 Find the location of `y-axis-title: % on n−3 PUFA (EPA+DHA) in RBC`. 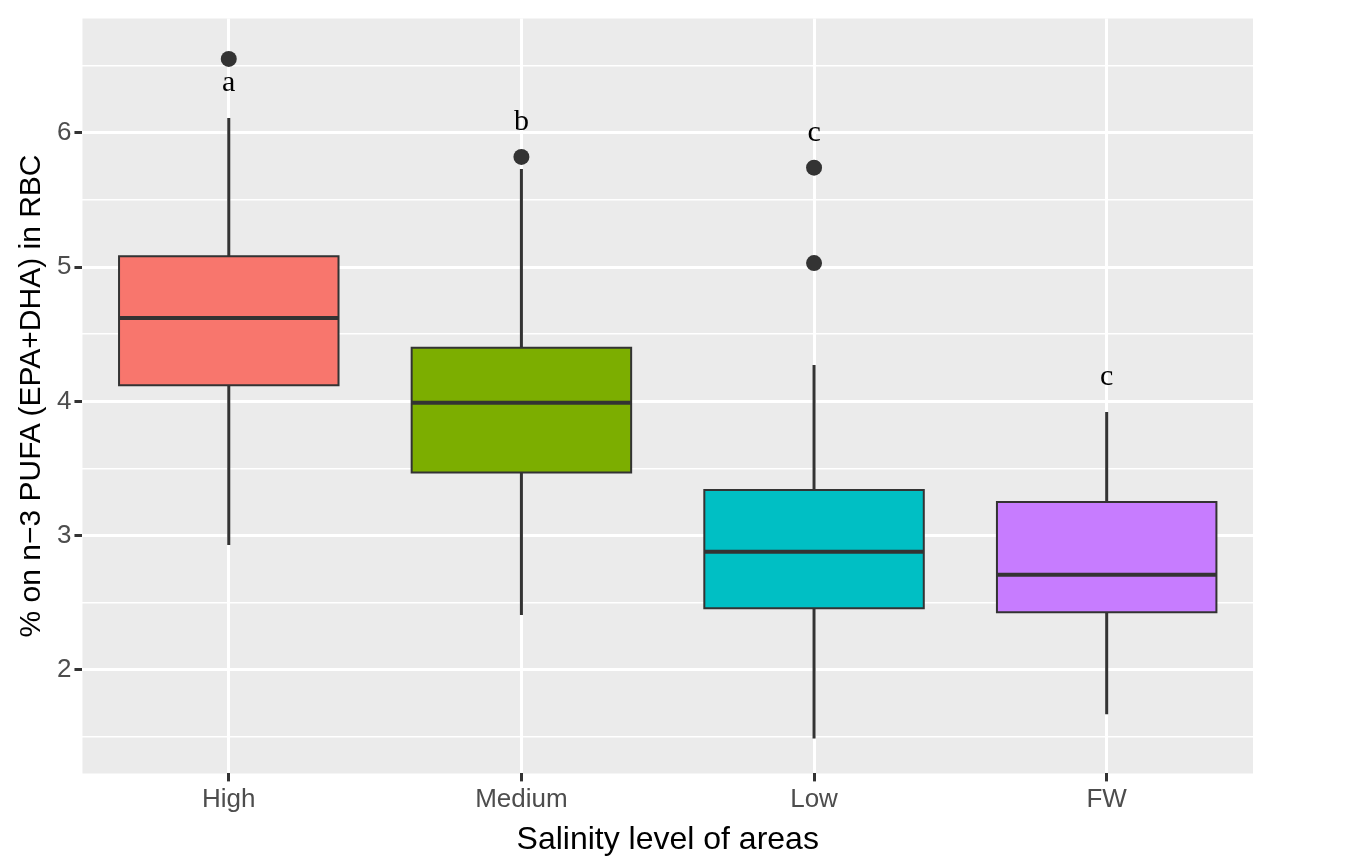

y-axis-title: % on n−3 PUFA (EPA+DHA) in RBC is located at coordinates (30, 396).